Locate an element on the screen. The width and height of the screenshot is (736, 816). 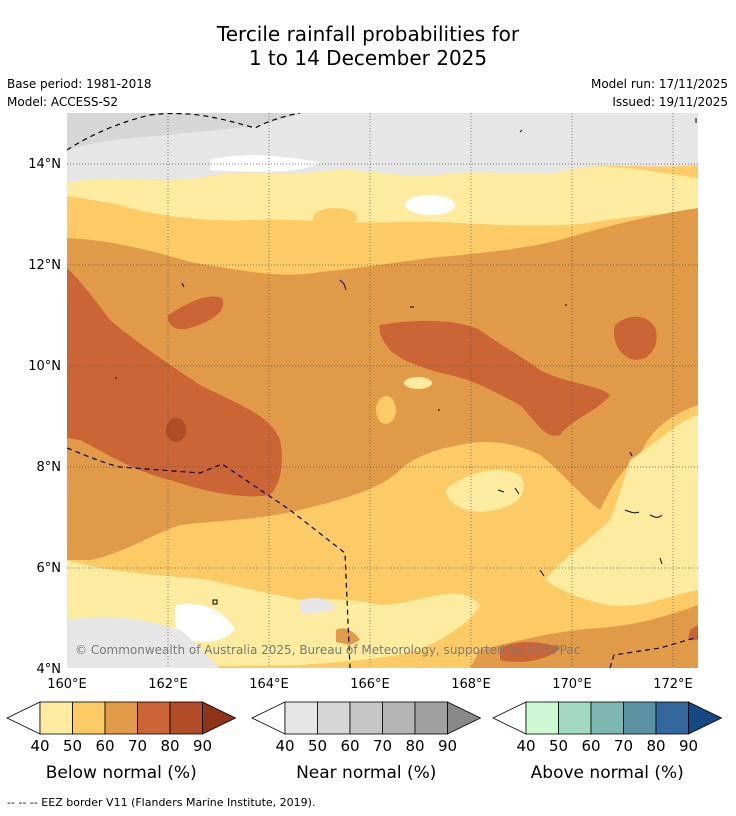
lon-label-170e: 170°E is located at coordinates (572, 684).